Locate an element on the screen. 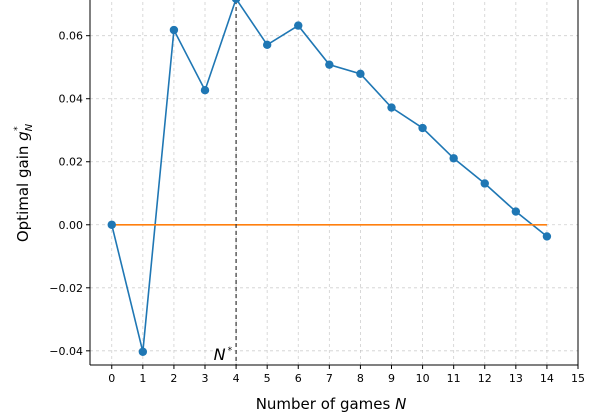 The height and width of the screenshot is (419, 590). x-tick-label: 11 is located at coordinates (454, 378).